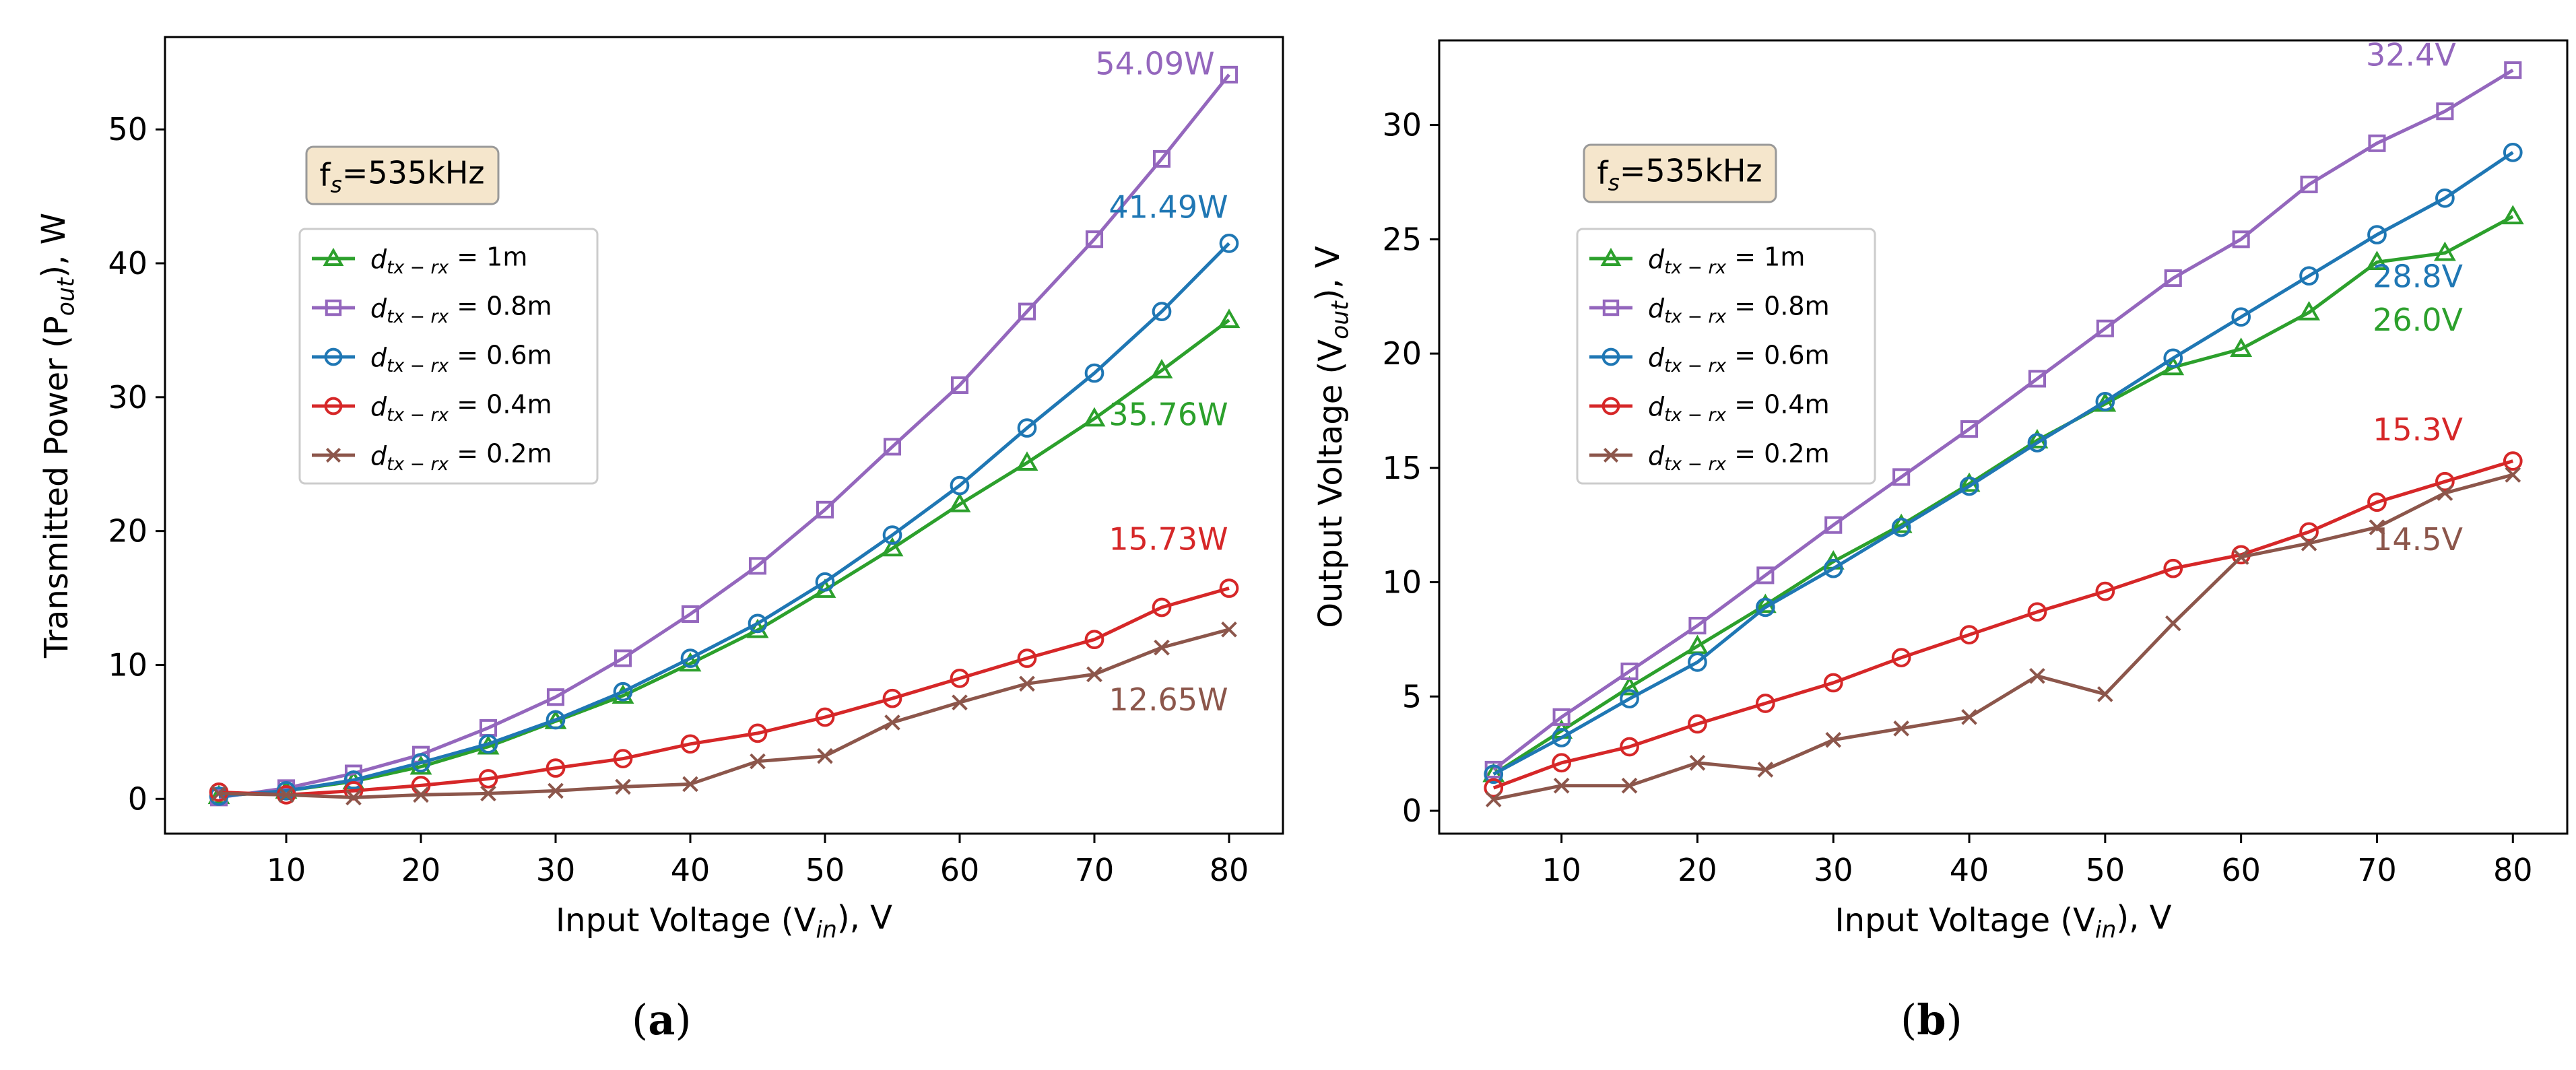 This screenshot has width=2576, height=1070. I want to click on x-tick-label: 20, so click(421, 870).